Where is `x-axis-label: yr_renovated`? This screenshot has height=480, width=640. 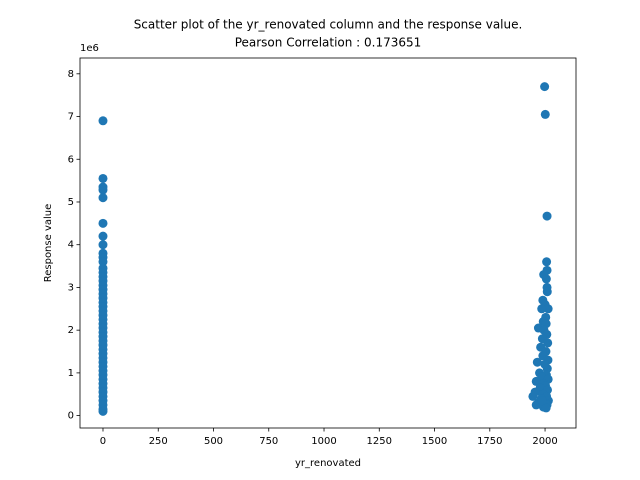
x-axis-label: yr_renovated is located at coordinates (328, 463).